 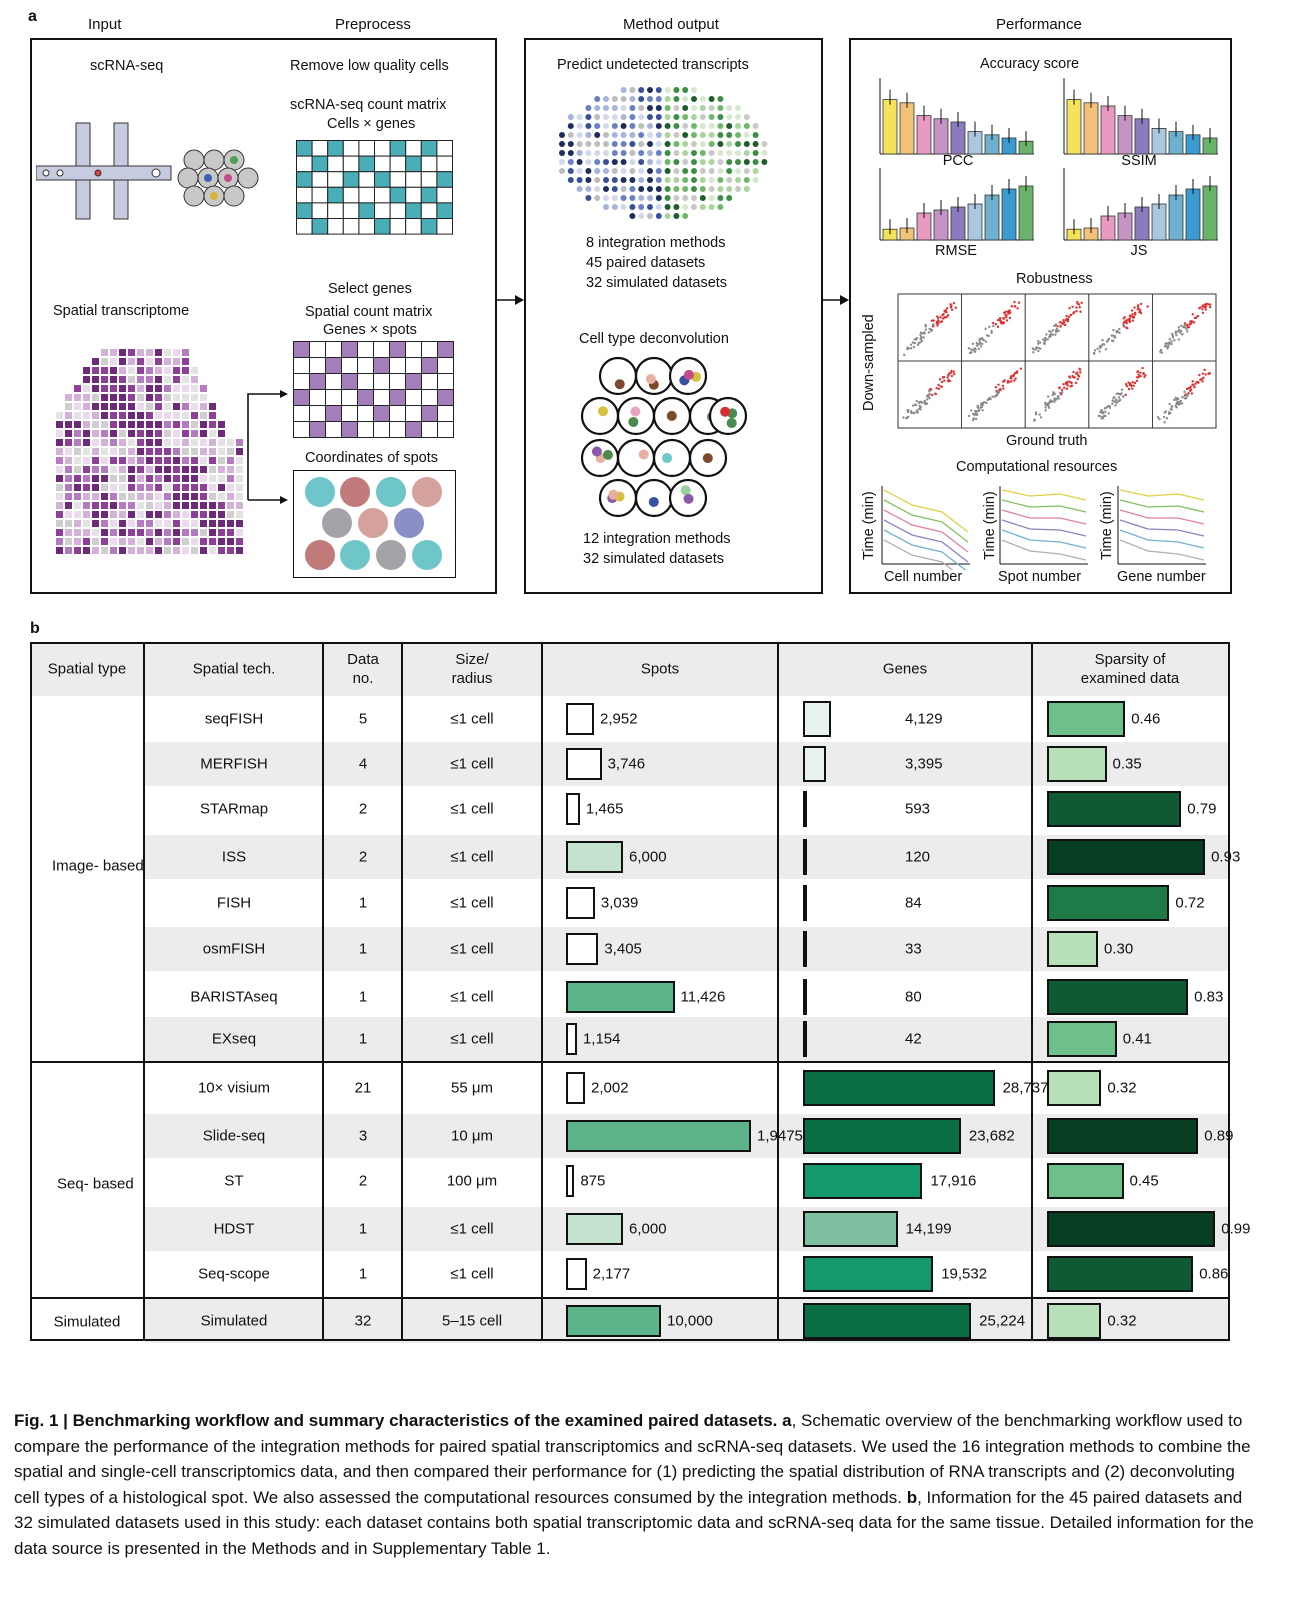 What do you see at coordinates (234, 949) in the screenshot?
I see `tech-cell: osmFISH` at bounding box center [234, 949].